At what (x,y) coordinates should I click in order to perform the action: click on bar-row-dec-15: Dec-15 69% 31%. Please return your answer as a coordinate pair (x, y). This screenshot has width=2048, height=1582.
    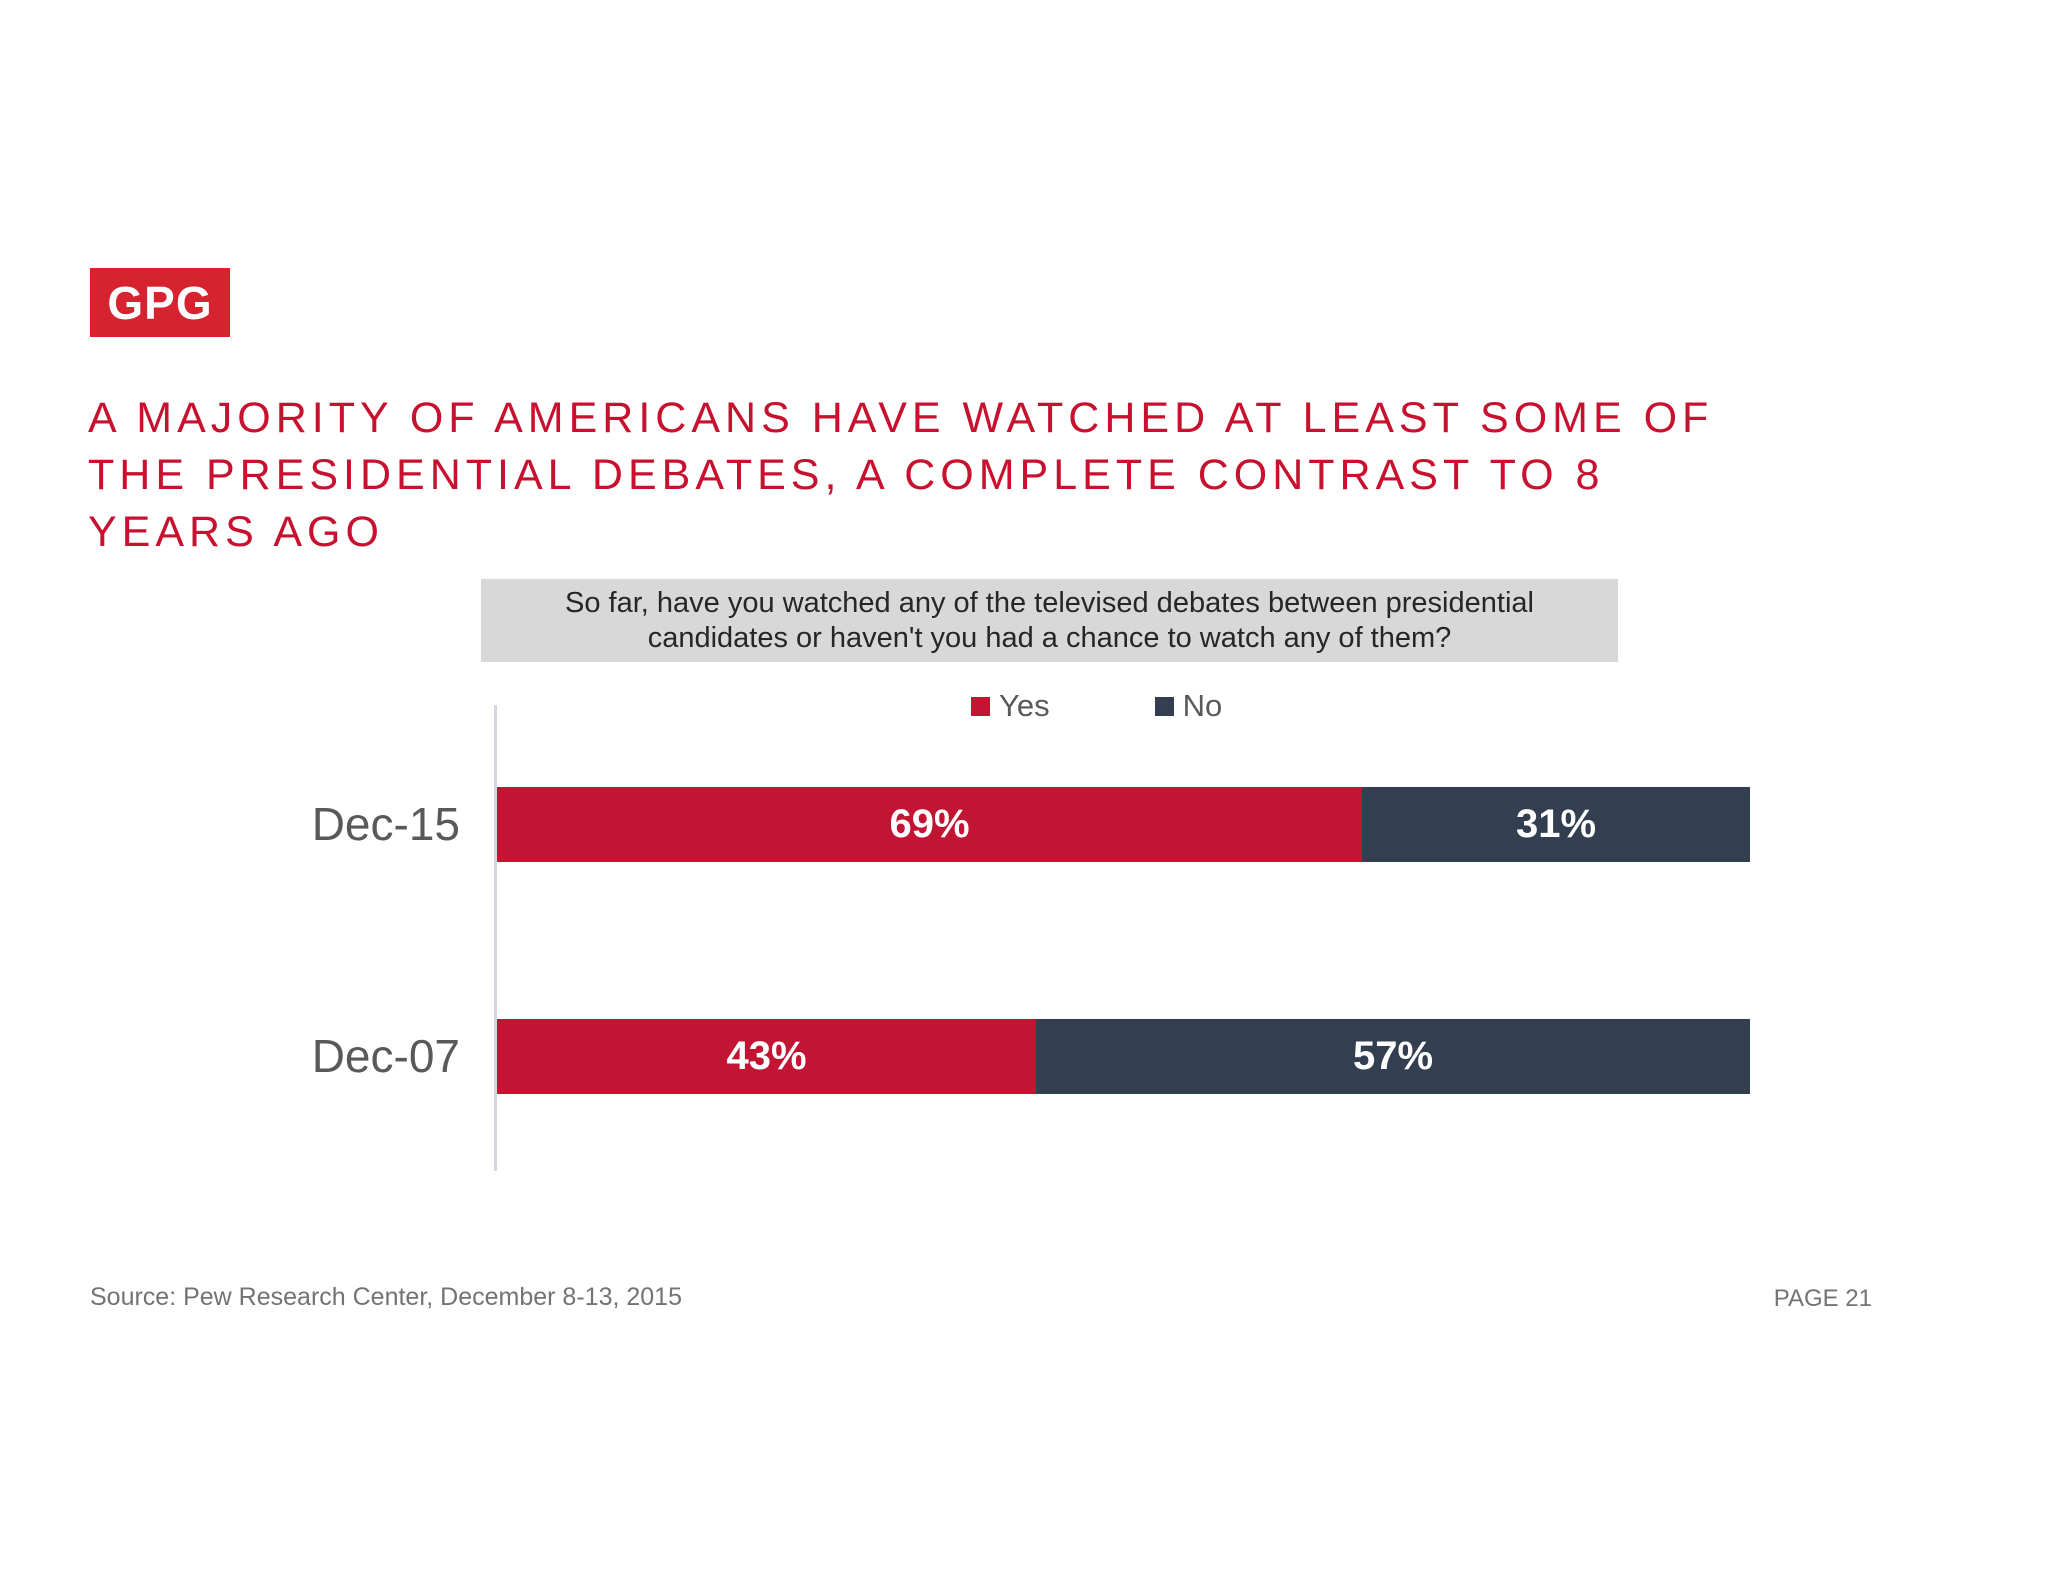
    Looking at the image, I should click on (1024, 824).